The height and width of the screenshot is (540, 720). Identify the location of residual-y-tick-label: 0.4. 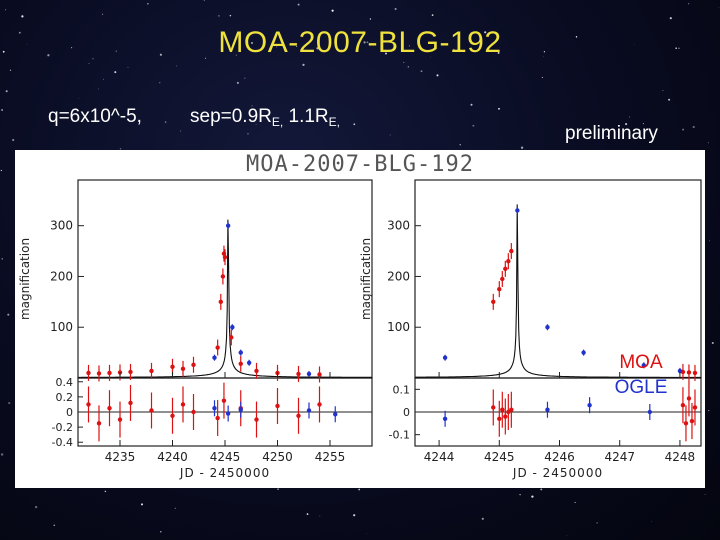
(65, 382).